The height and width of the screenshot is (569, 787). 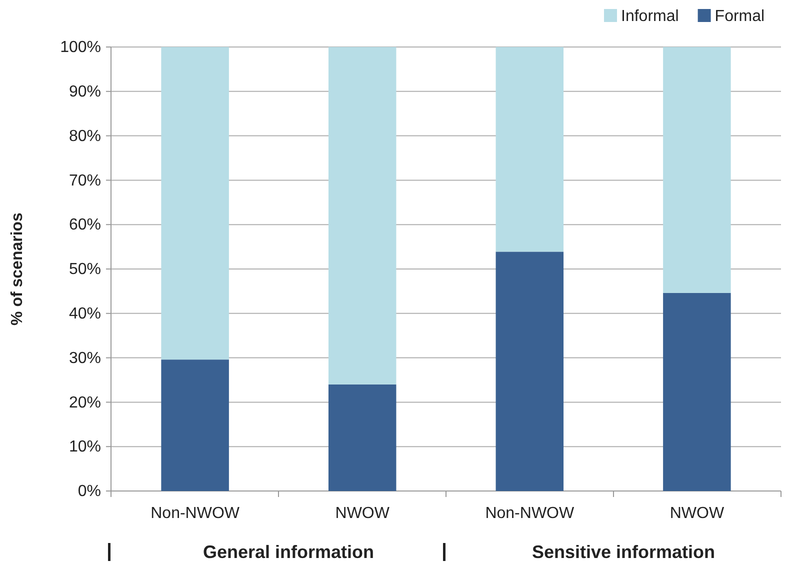 What do you see at coordinates (17, 269) in the screenshot?
I see `y-axis-title: % of scenarios` at bounding box center [17, 269].